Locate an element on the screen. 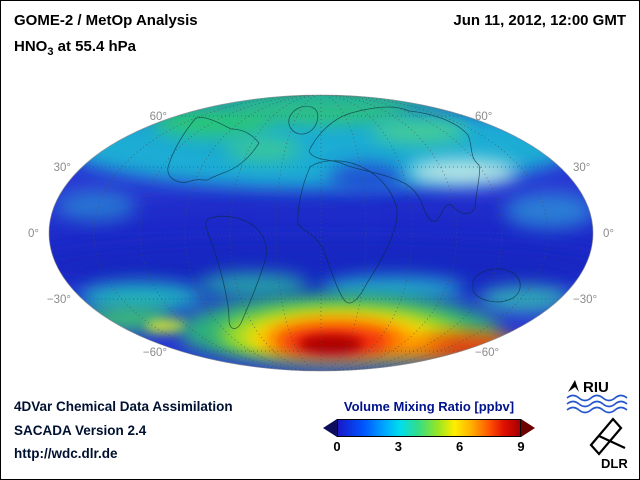 This screenshot has height=480, width=640. species-pressure-level: at 55.4 hPa is located at coordinates (95, 46).